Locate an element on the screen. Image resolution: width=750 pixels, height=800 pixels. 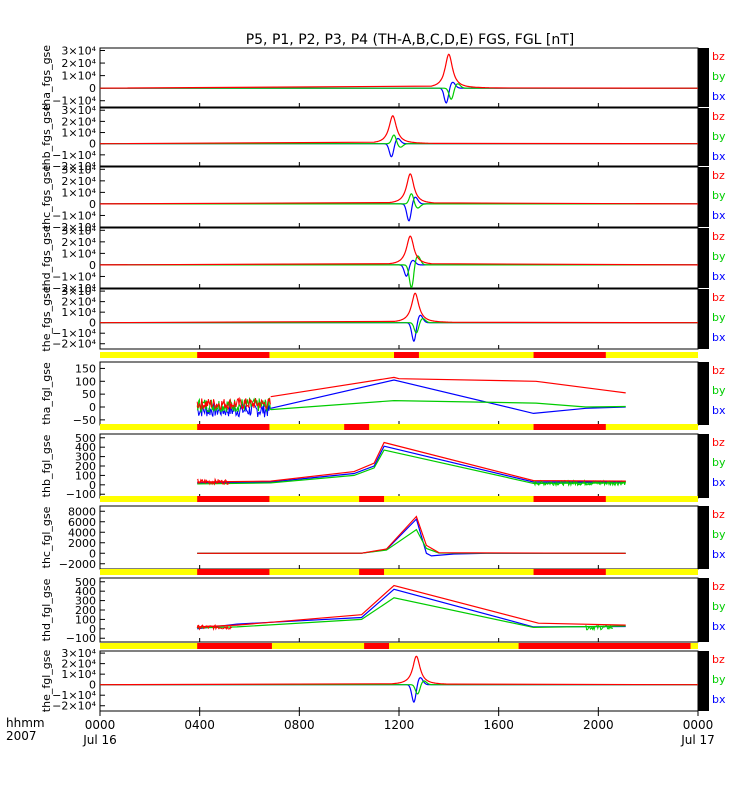
time-axis-year-label: 2007 is located at coordinates (21, 736).